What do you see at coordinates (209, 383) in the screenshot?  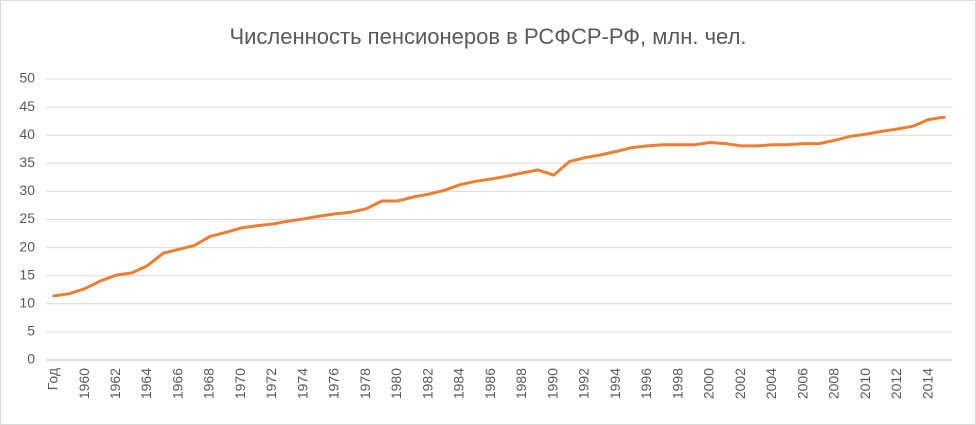 I see `x-tick-label: 1968` at bounding box center [209, 383].